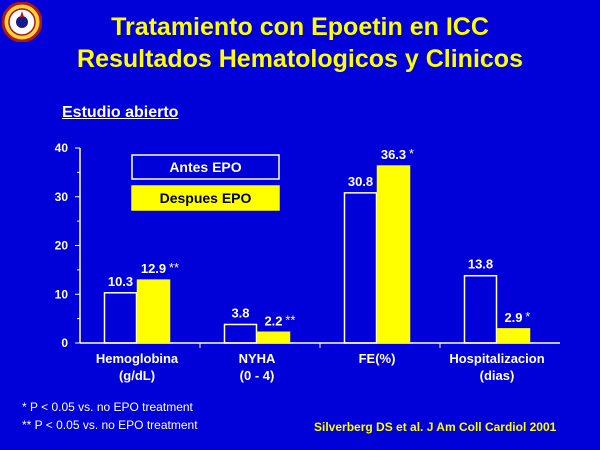  What do you see at coordinates (64, 343) in the screenshot?
I see `y-tick-label: 0` at bounding box center [64, 343].